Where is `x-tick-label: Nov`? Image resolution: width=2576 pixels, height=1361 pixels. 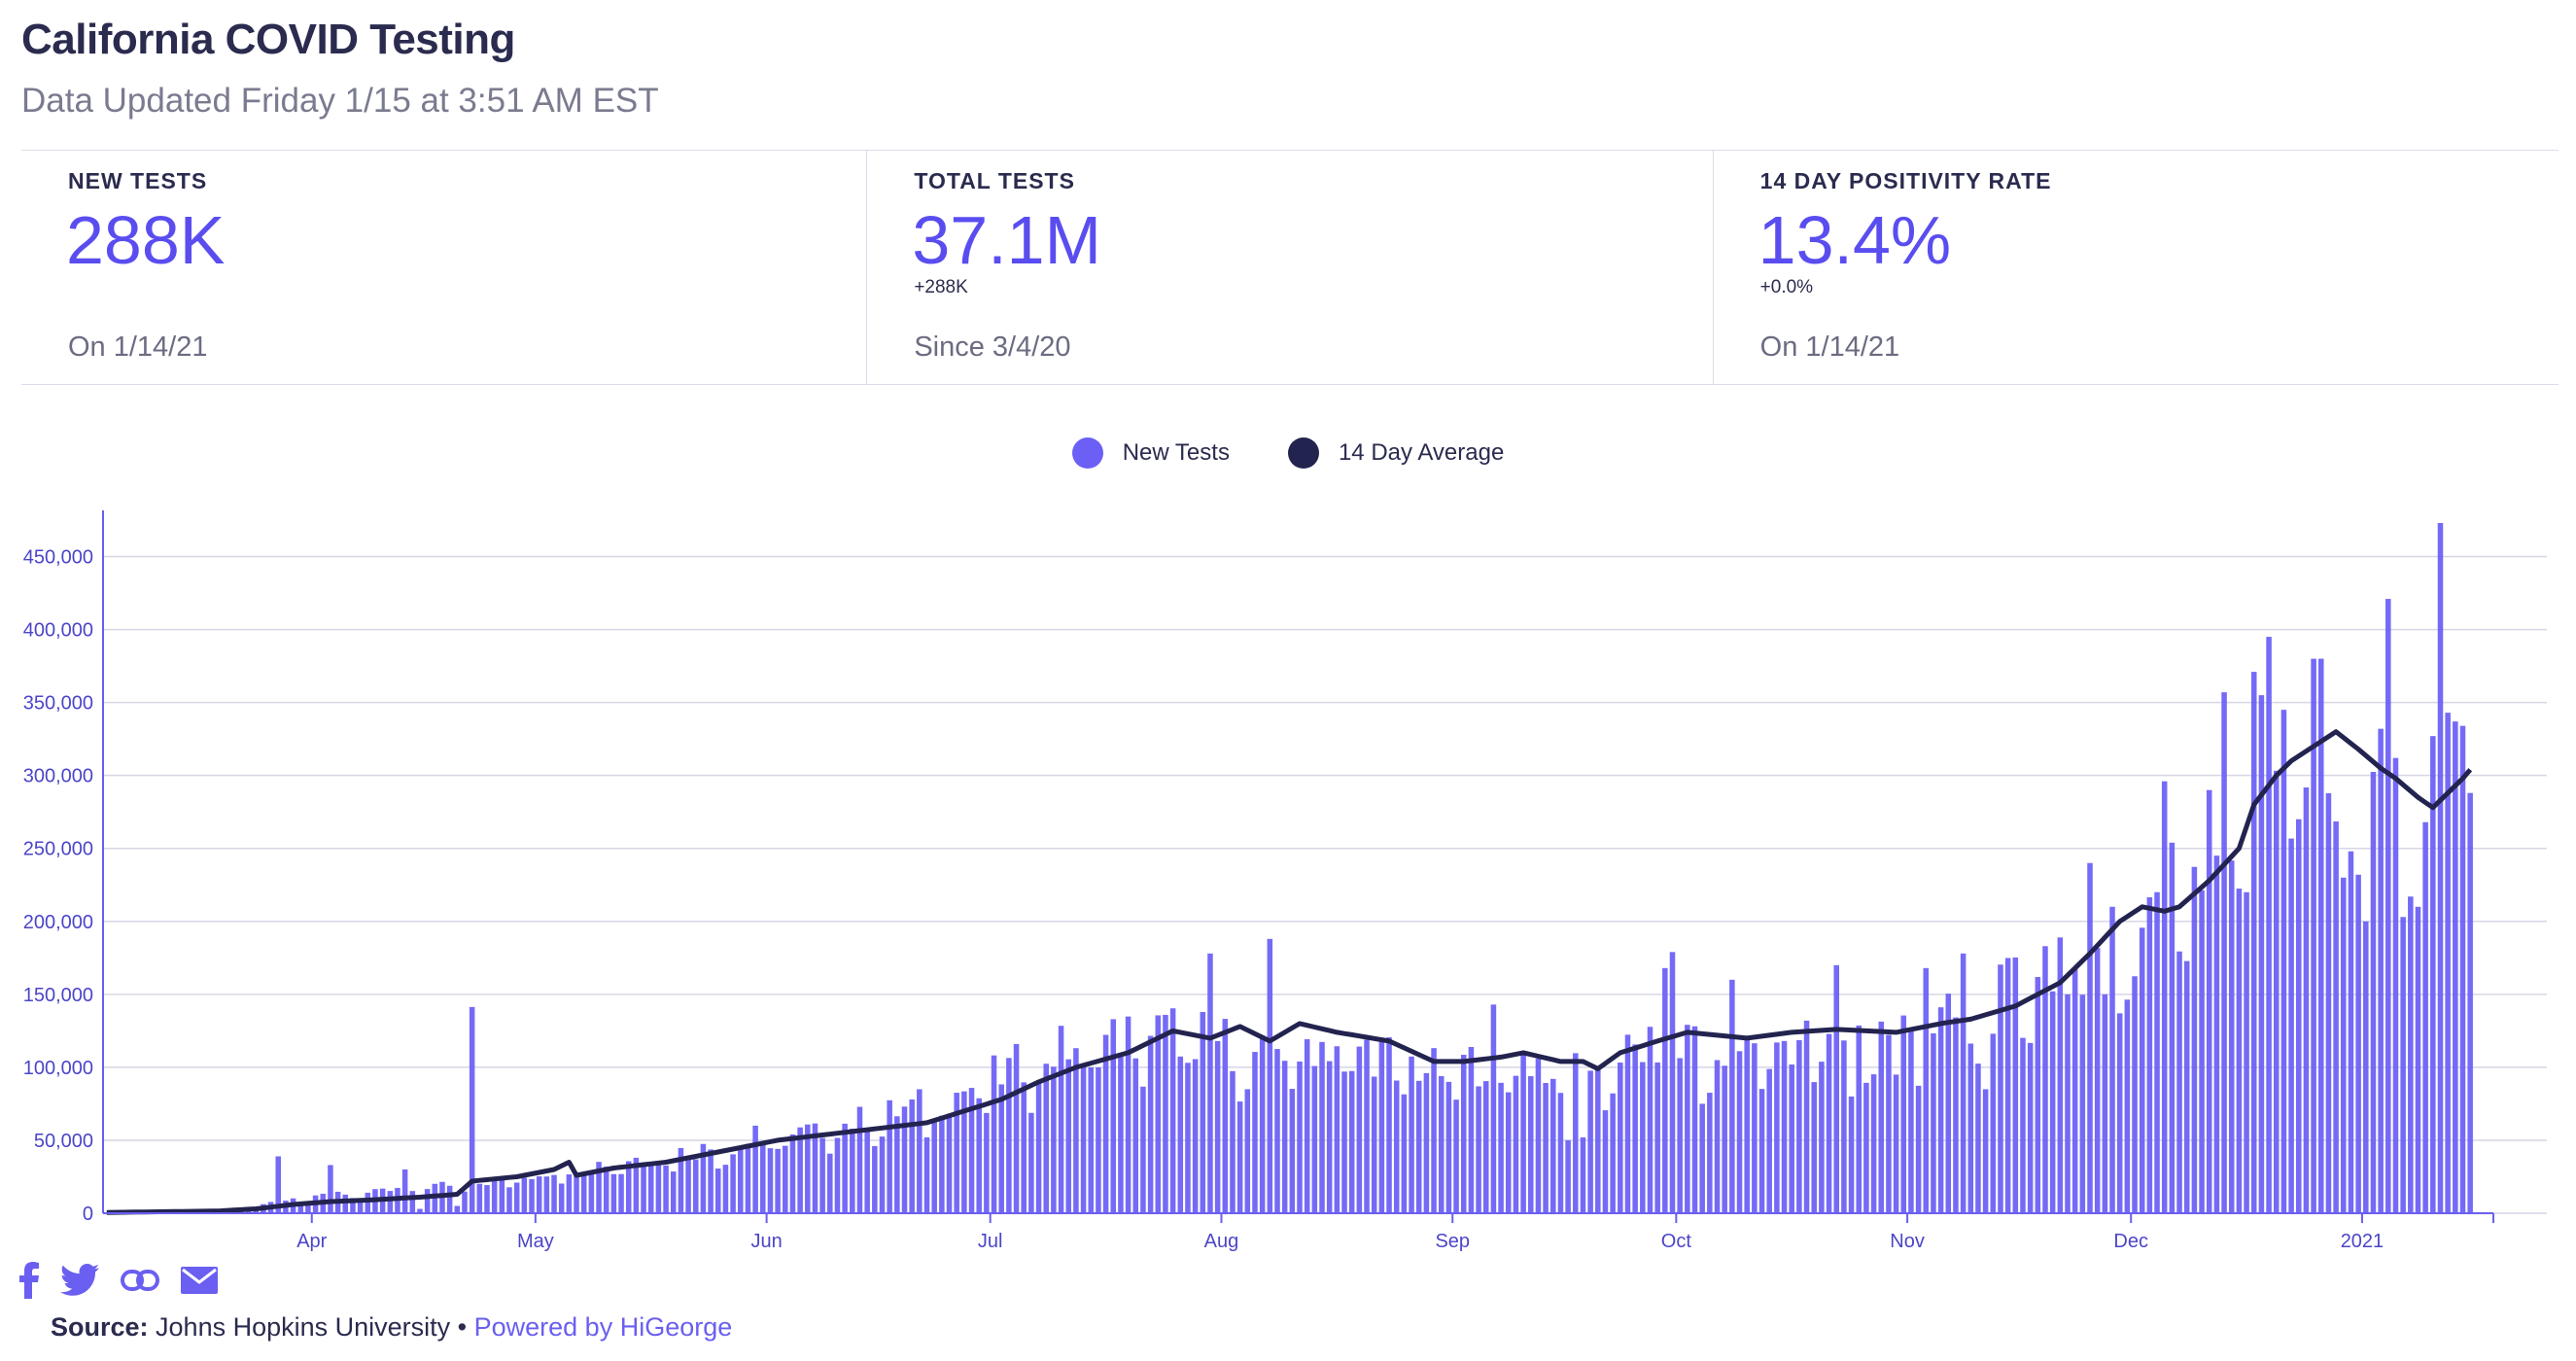
x-tick-label: Nov is located at coordinates (1908, 1241).